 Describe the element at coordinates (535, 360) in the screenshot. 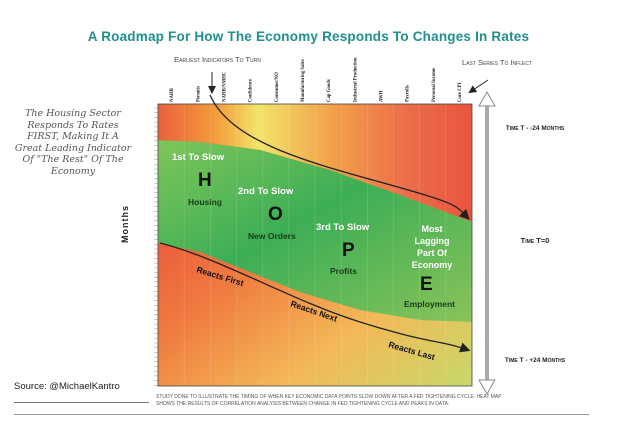

I see `tick-time-plus-24: Time T - +24 Months` at that location.